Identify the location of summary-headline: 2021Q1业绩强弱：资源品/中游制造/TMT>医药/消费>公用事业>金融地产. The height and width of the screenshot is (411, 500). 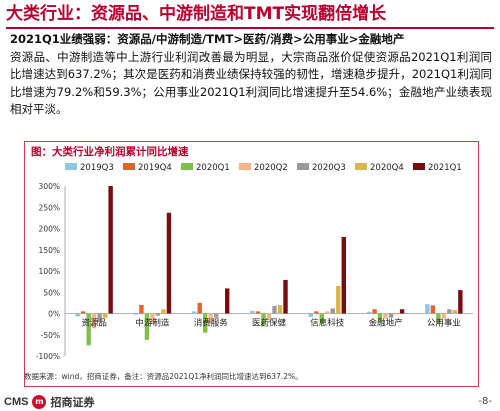
(207, 39).